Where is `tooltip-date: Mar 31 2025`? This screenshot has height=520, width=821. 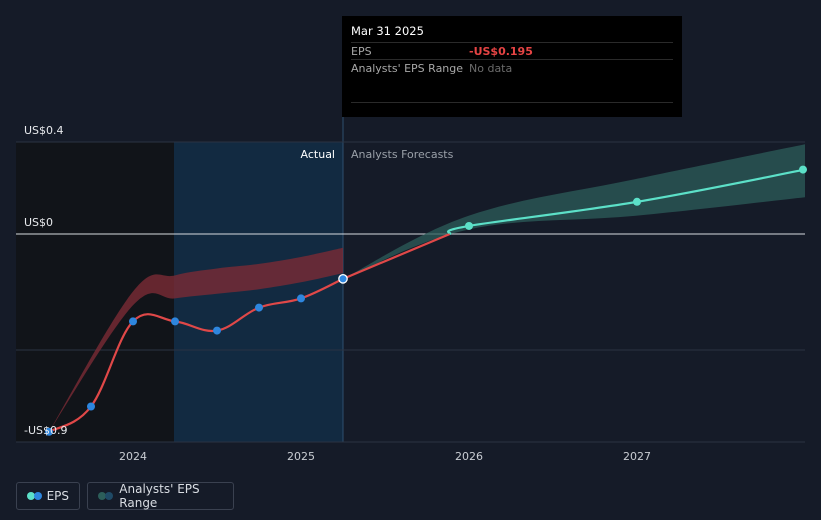
tooltip-date: Mar 31 2025 is located at coordinates (387, 31).